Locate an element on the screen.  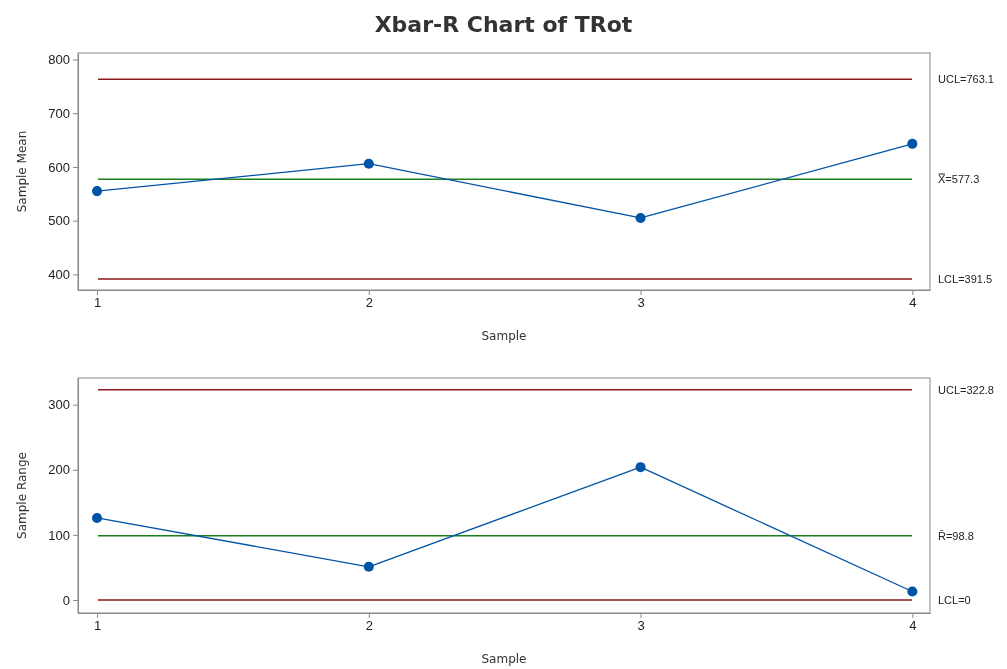
ref-line-label: UCL=322.8 is located at coordinates (966, 389).